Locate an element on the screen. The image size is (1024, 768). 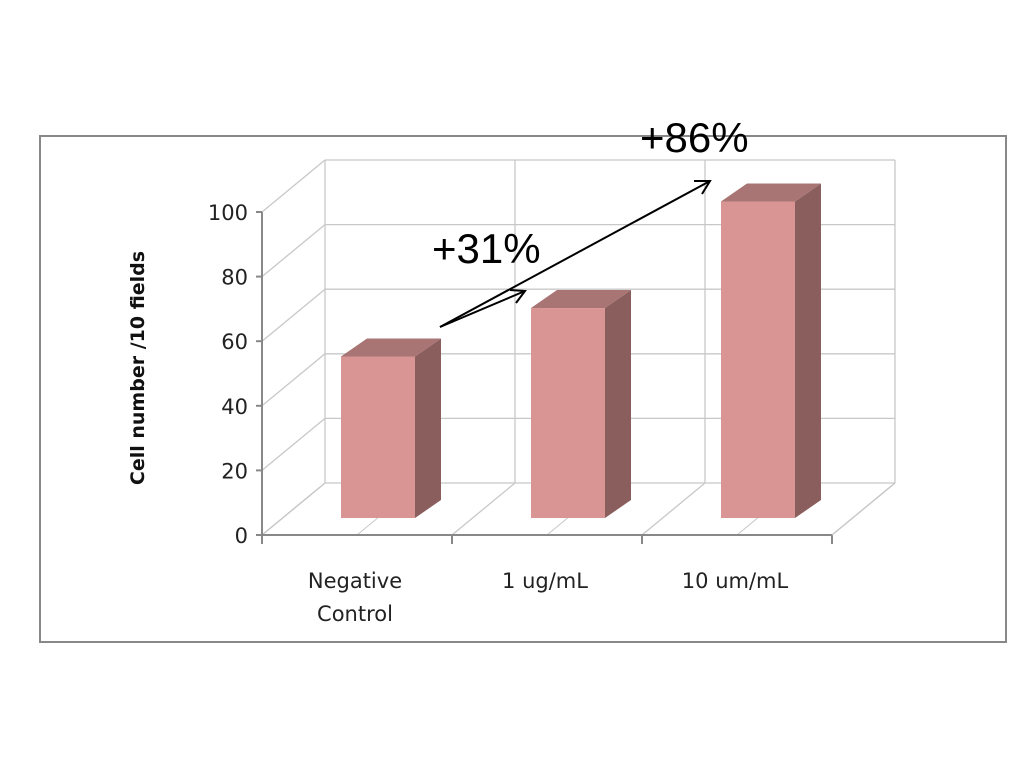
x-tick-label: Control is located at coordinates (355, 614).